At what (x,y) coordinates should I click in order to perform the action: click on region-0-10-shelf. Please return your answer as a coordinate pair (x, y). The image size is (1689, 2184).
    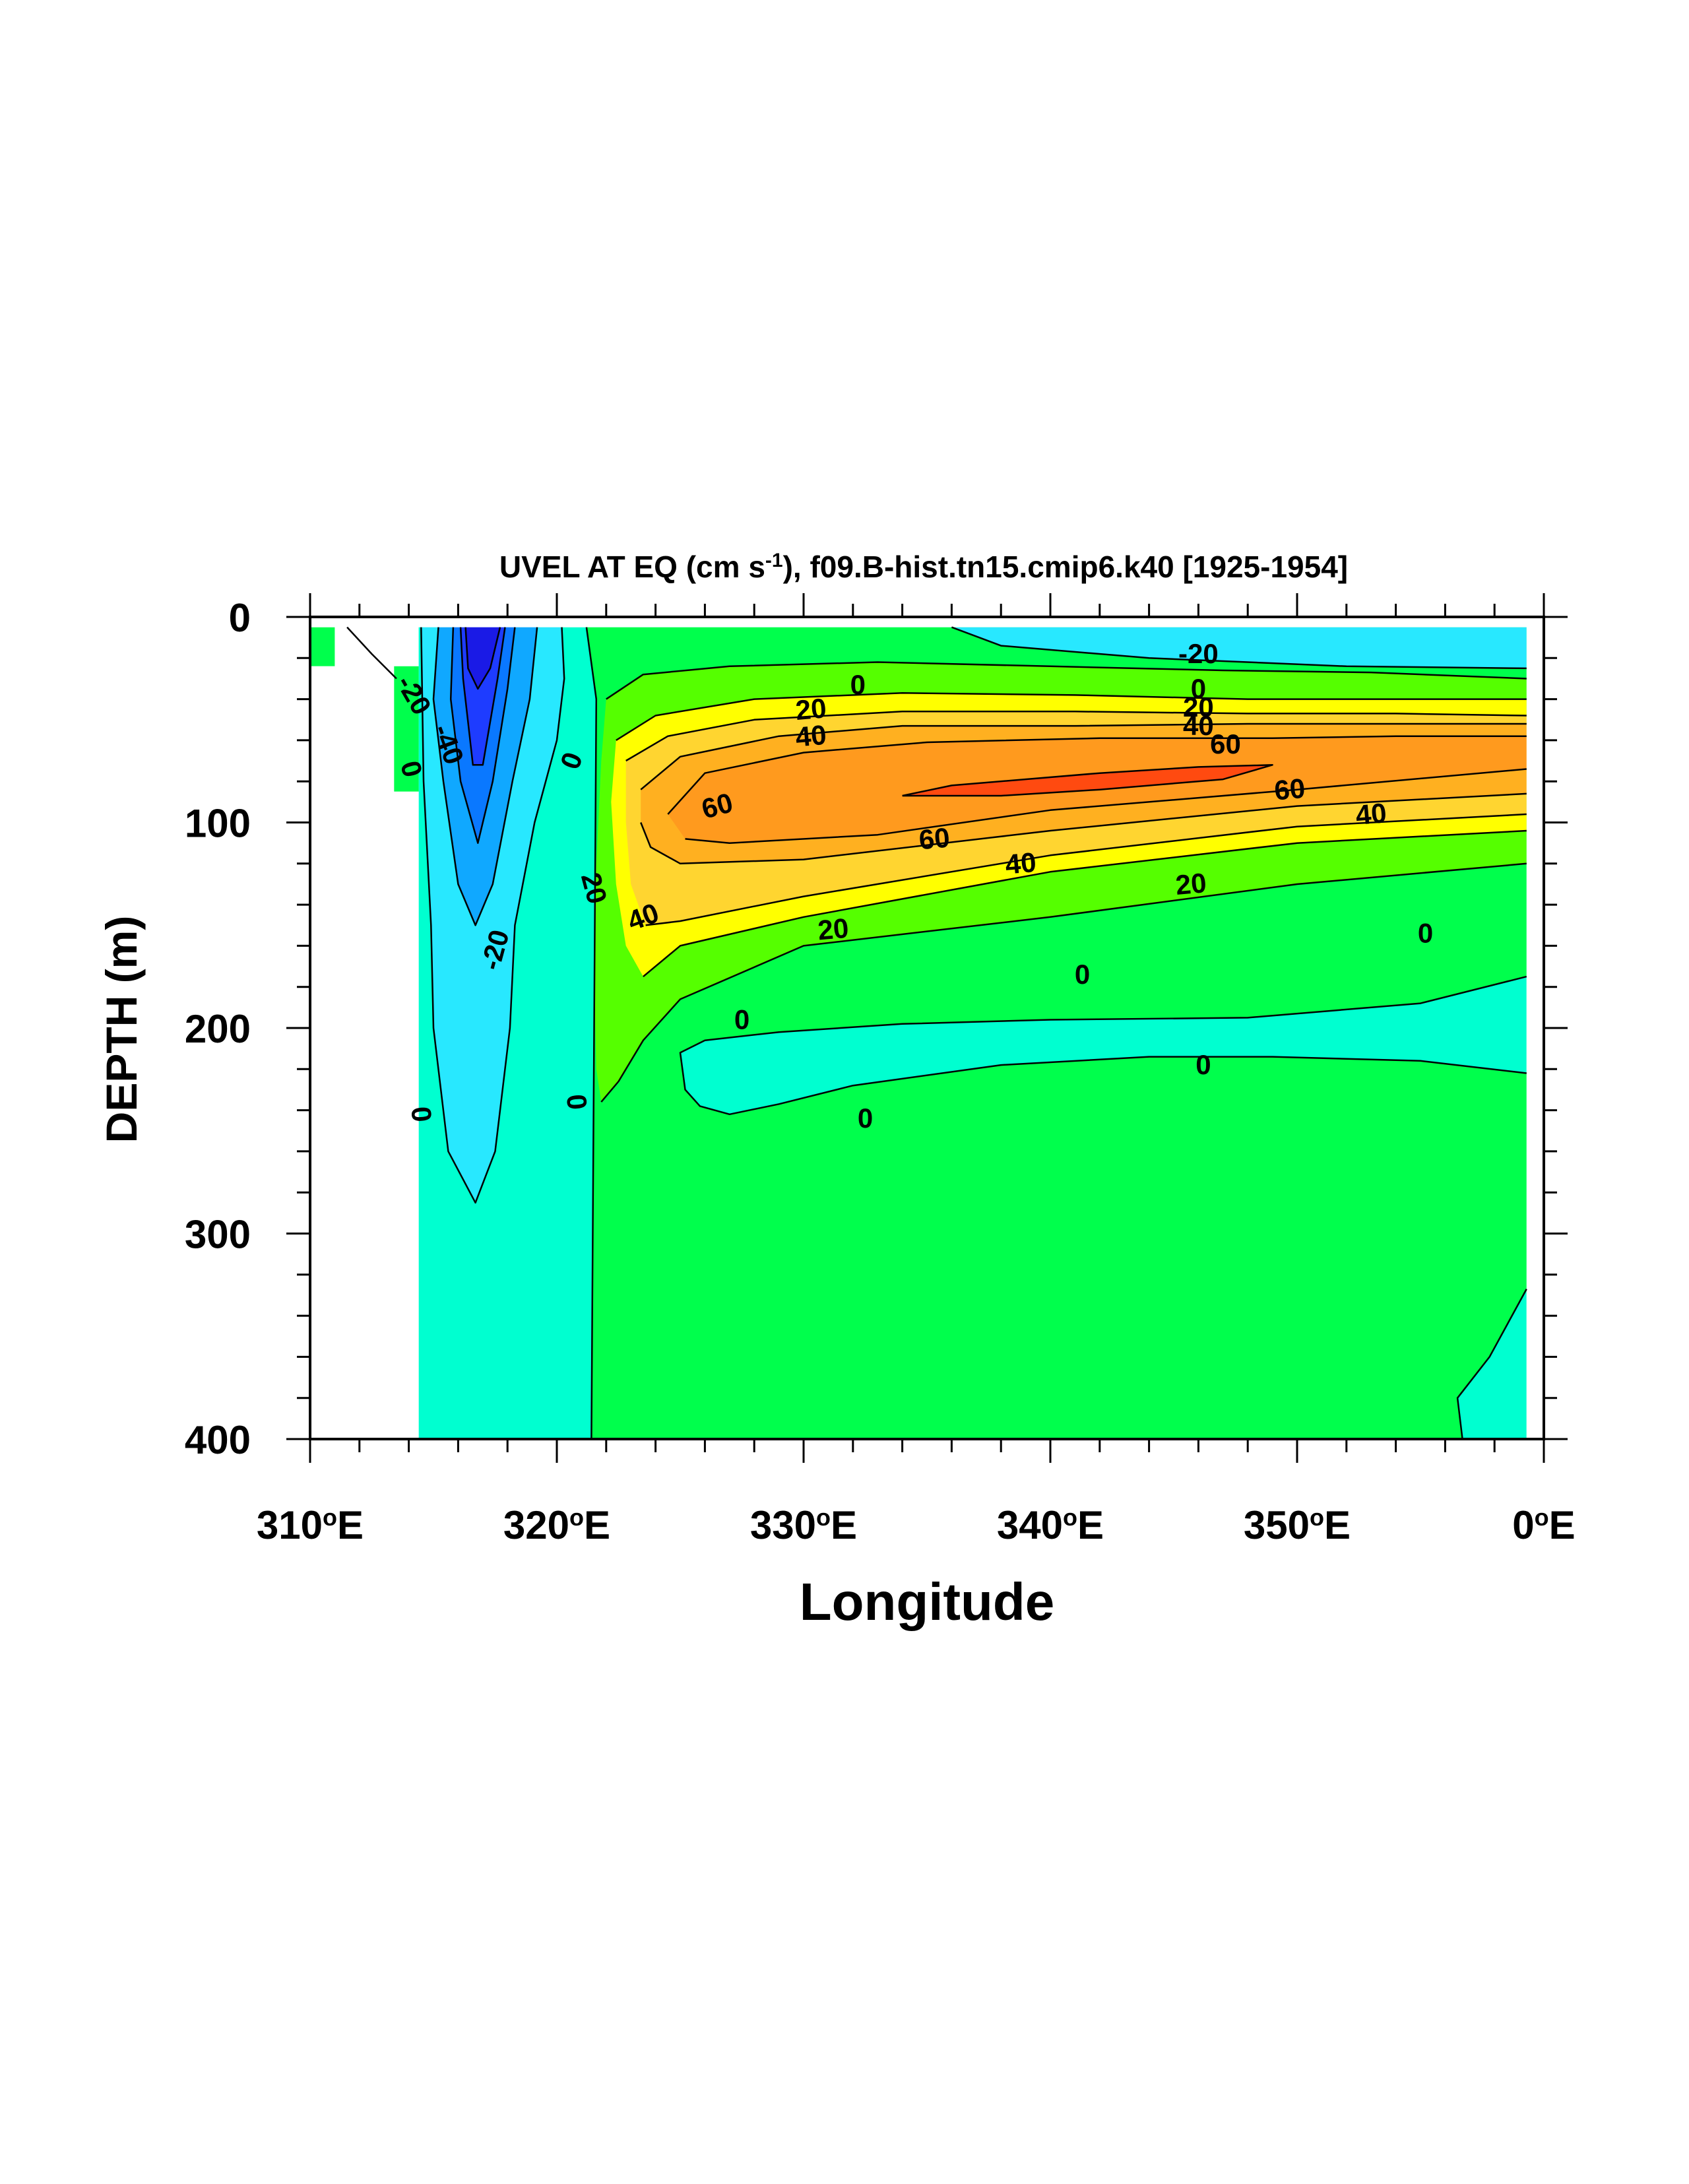
    Looking at the image, I should click on (406, 729).